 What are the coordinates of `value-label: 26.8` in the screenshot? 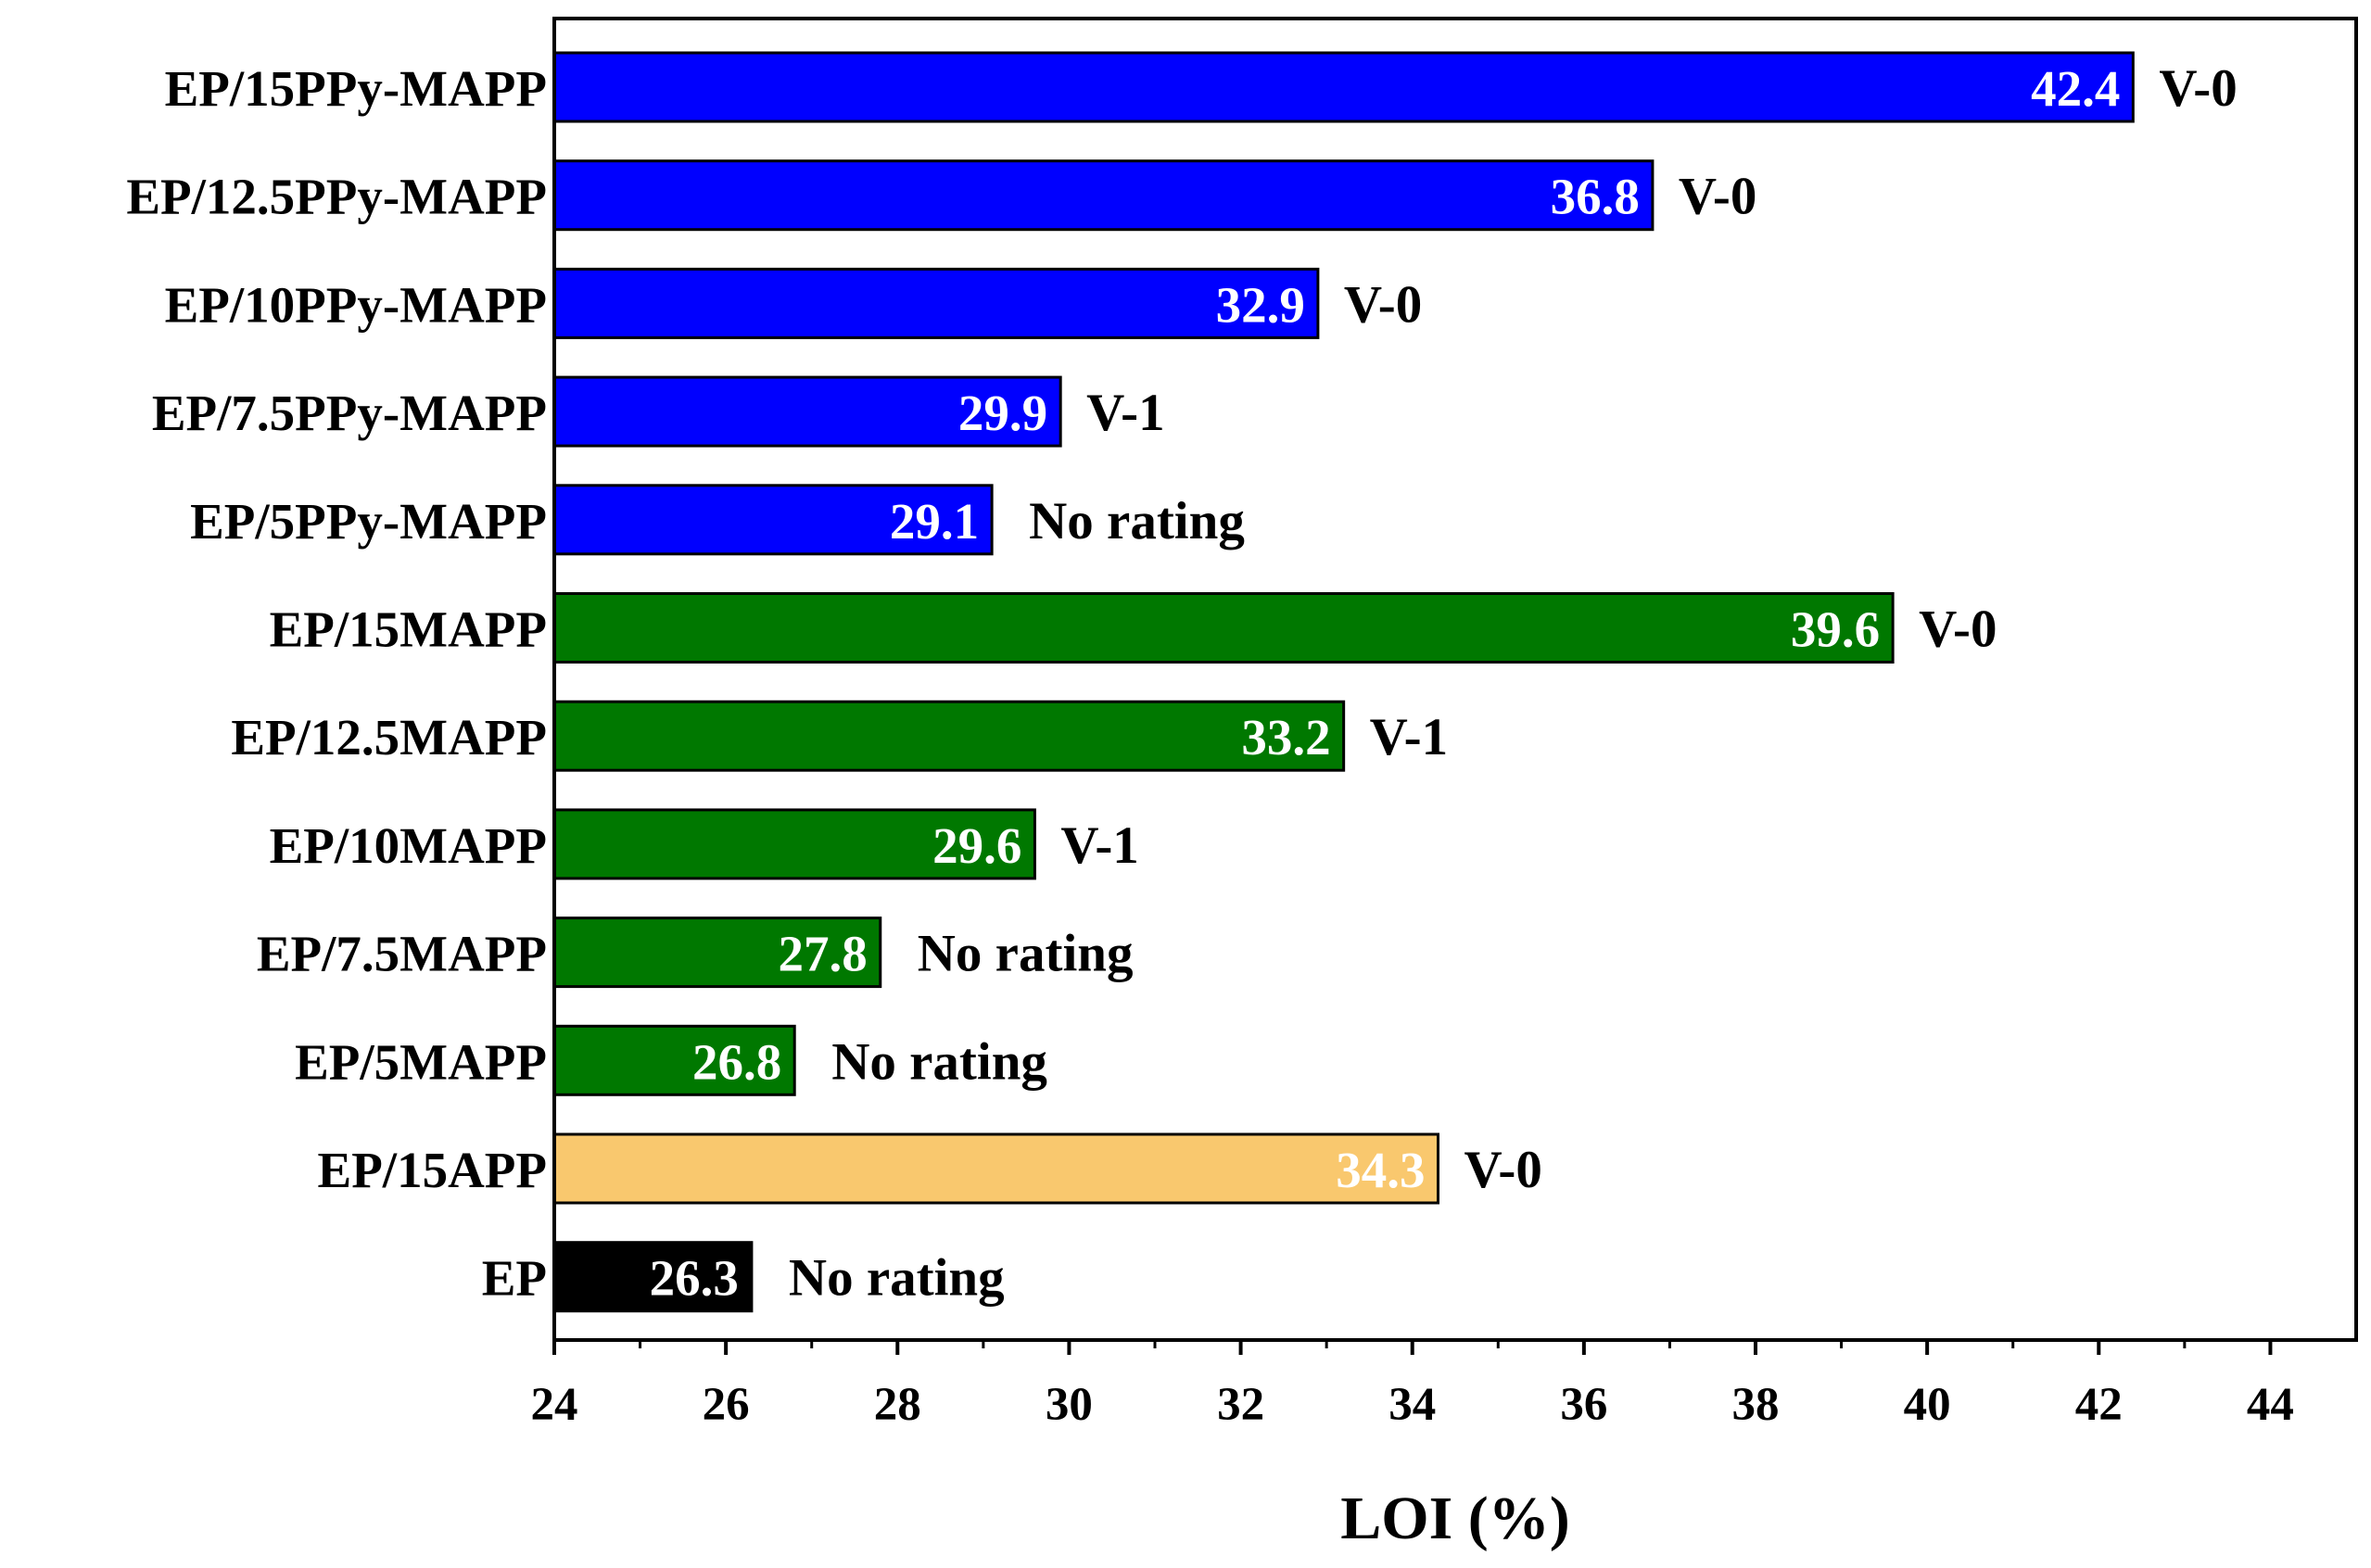 It's located at (736, 1061).